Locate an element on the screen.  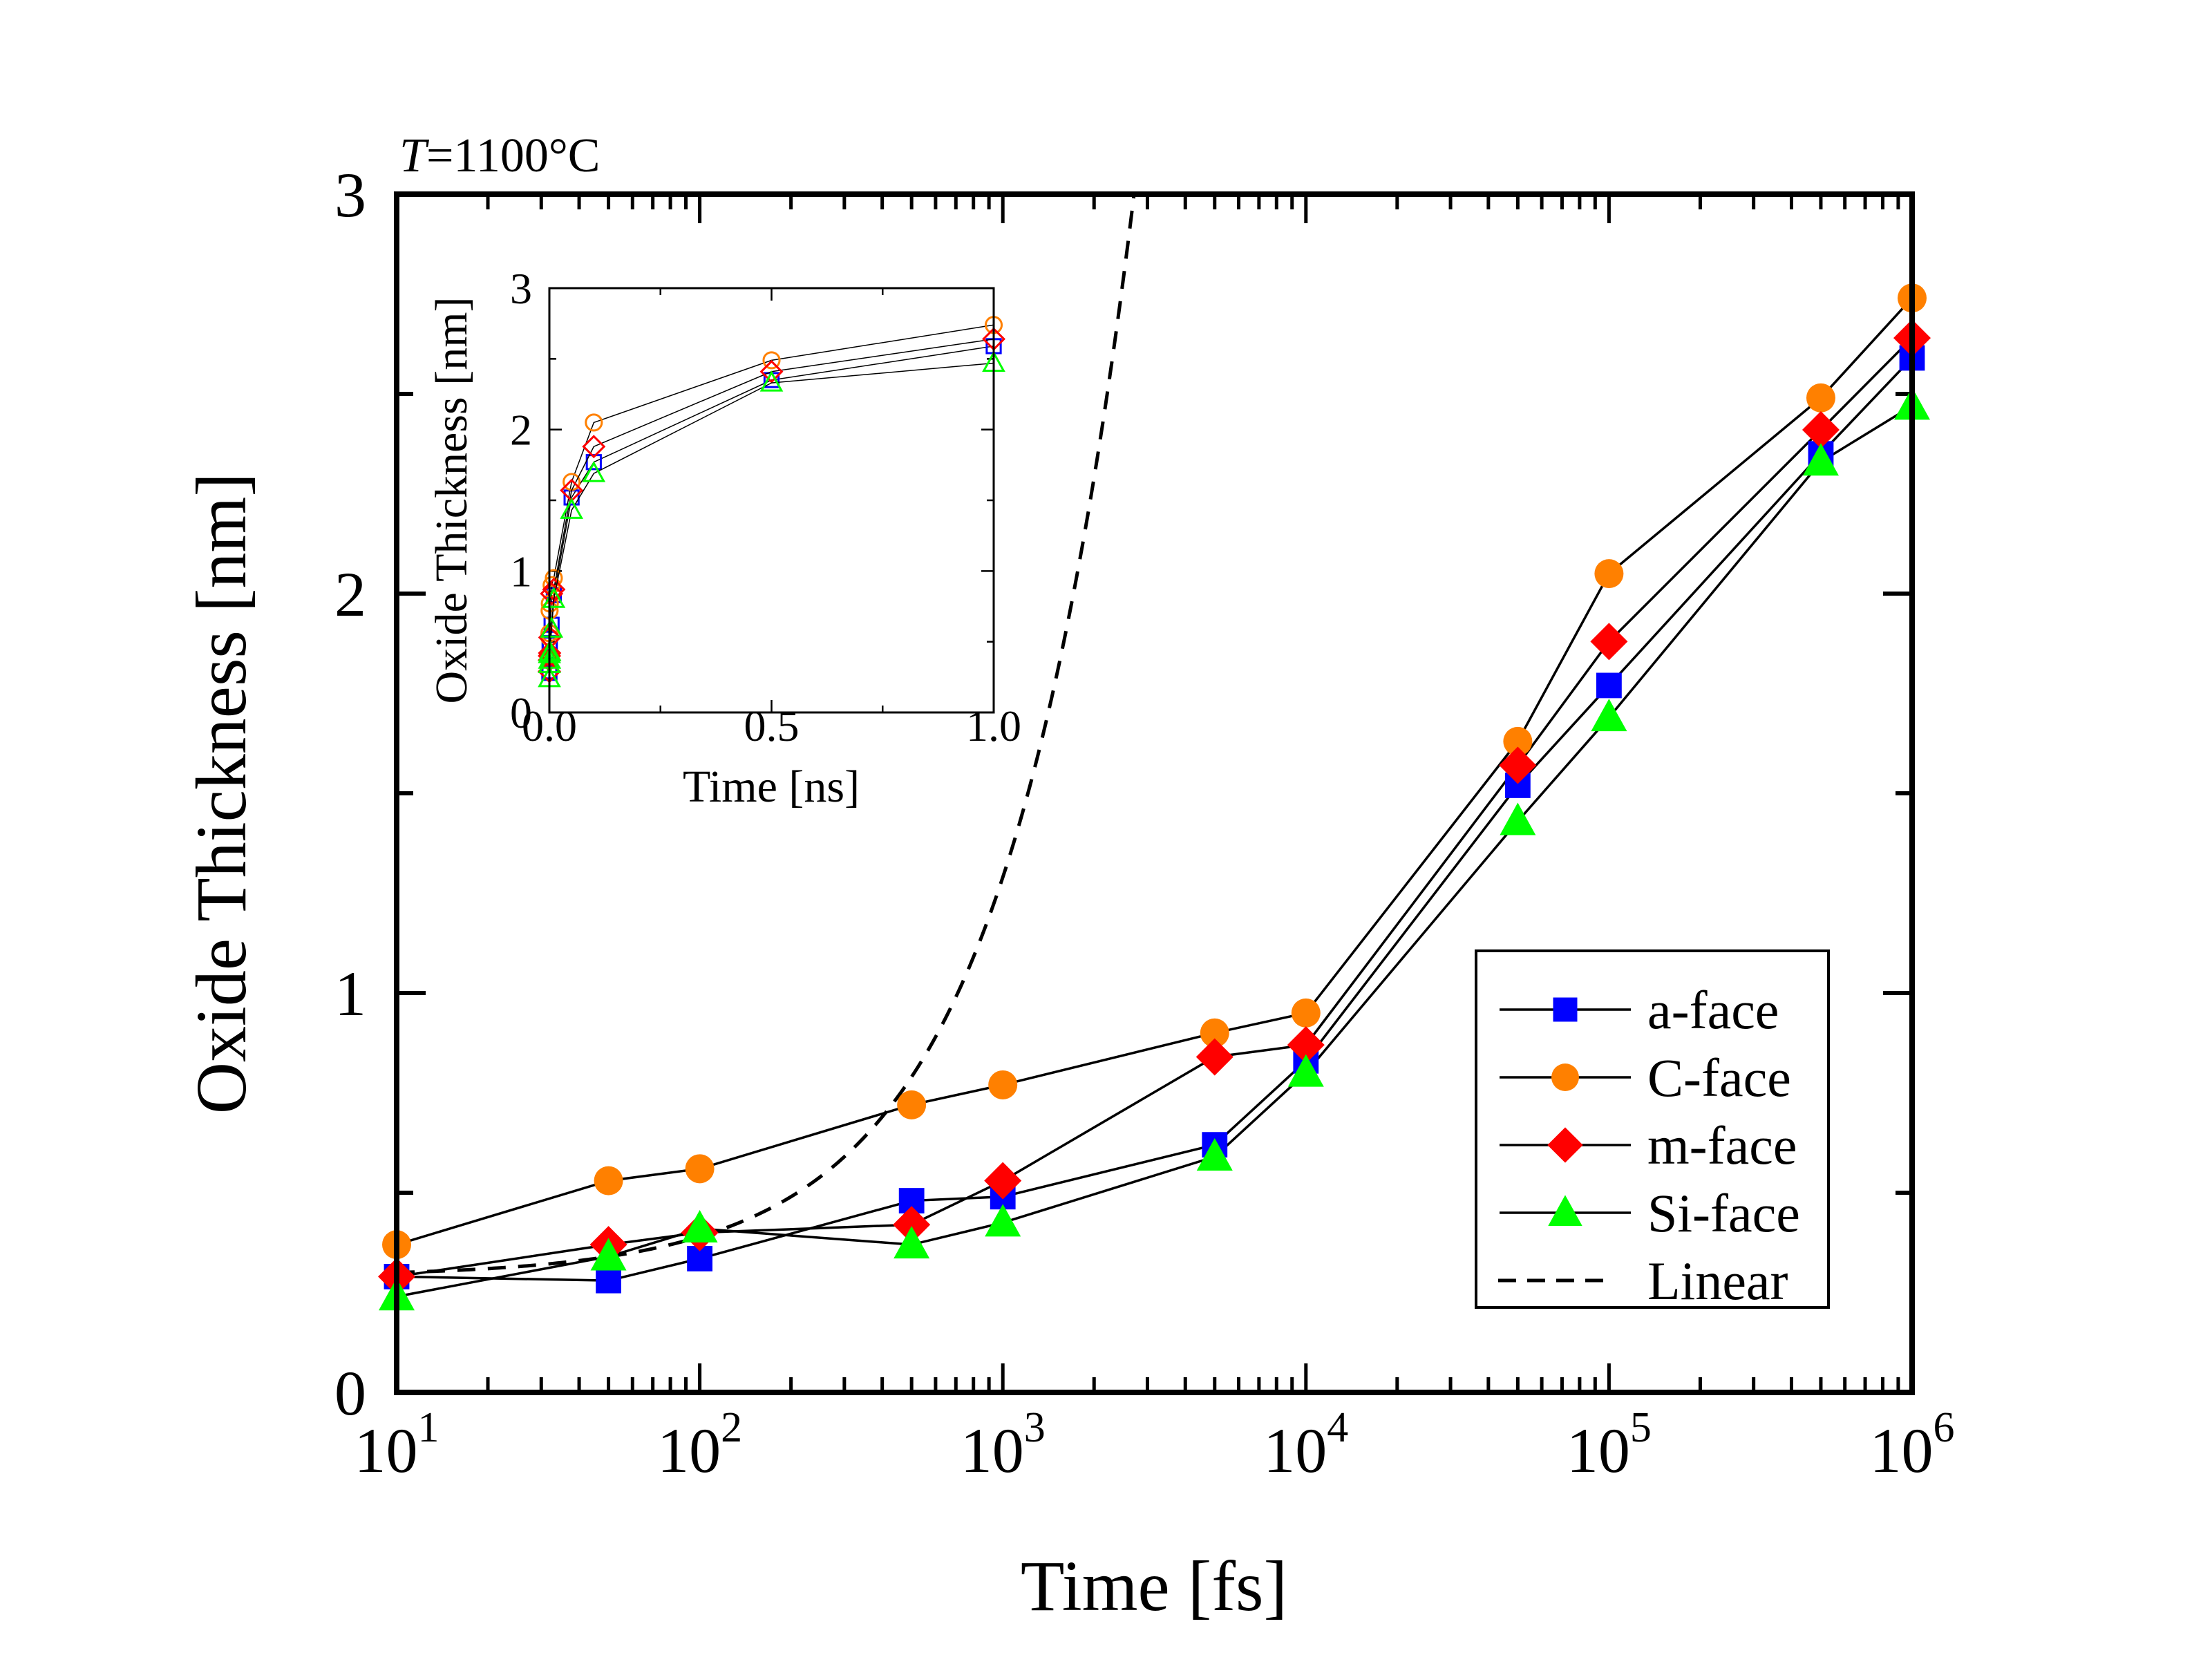
y-axis-title: Oxide Thickness [nm] is located at coordinates (221, 793).